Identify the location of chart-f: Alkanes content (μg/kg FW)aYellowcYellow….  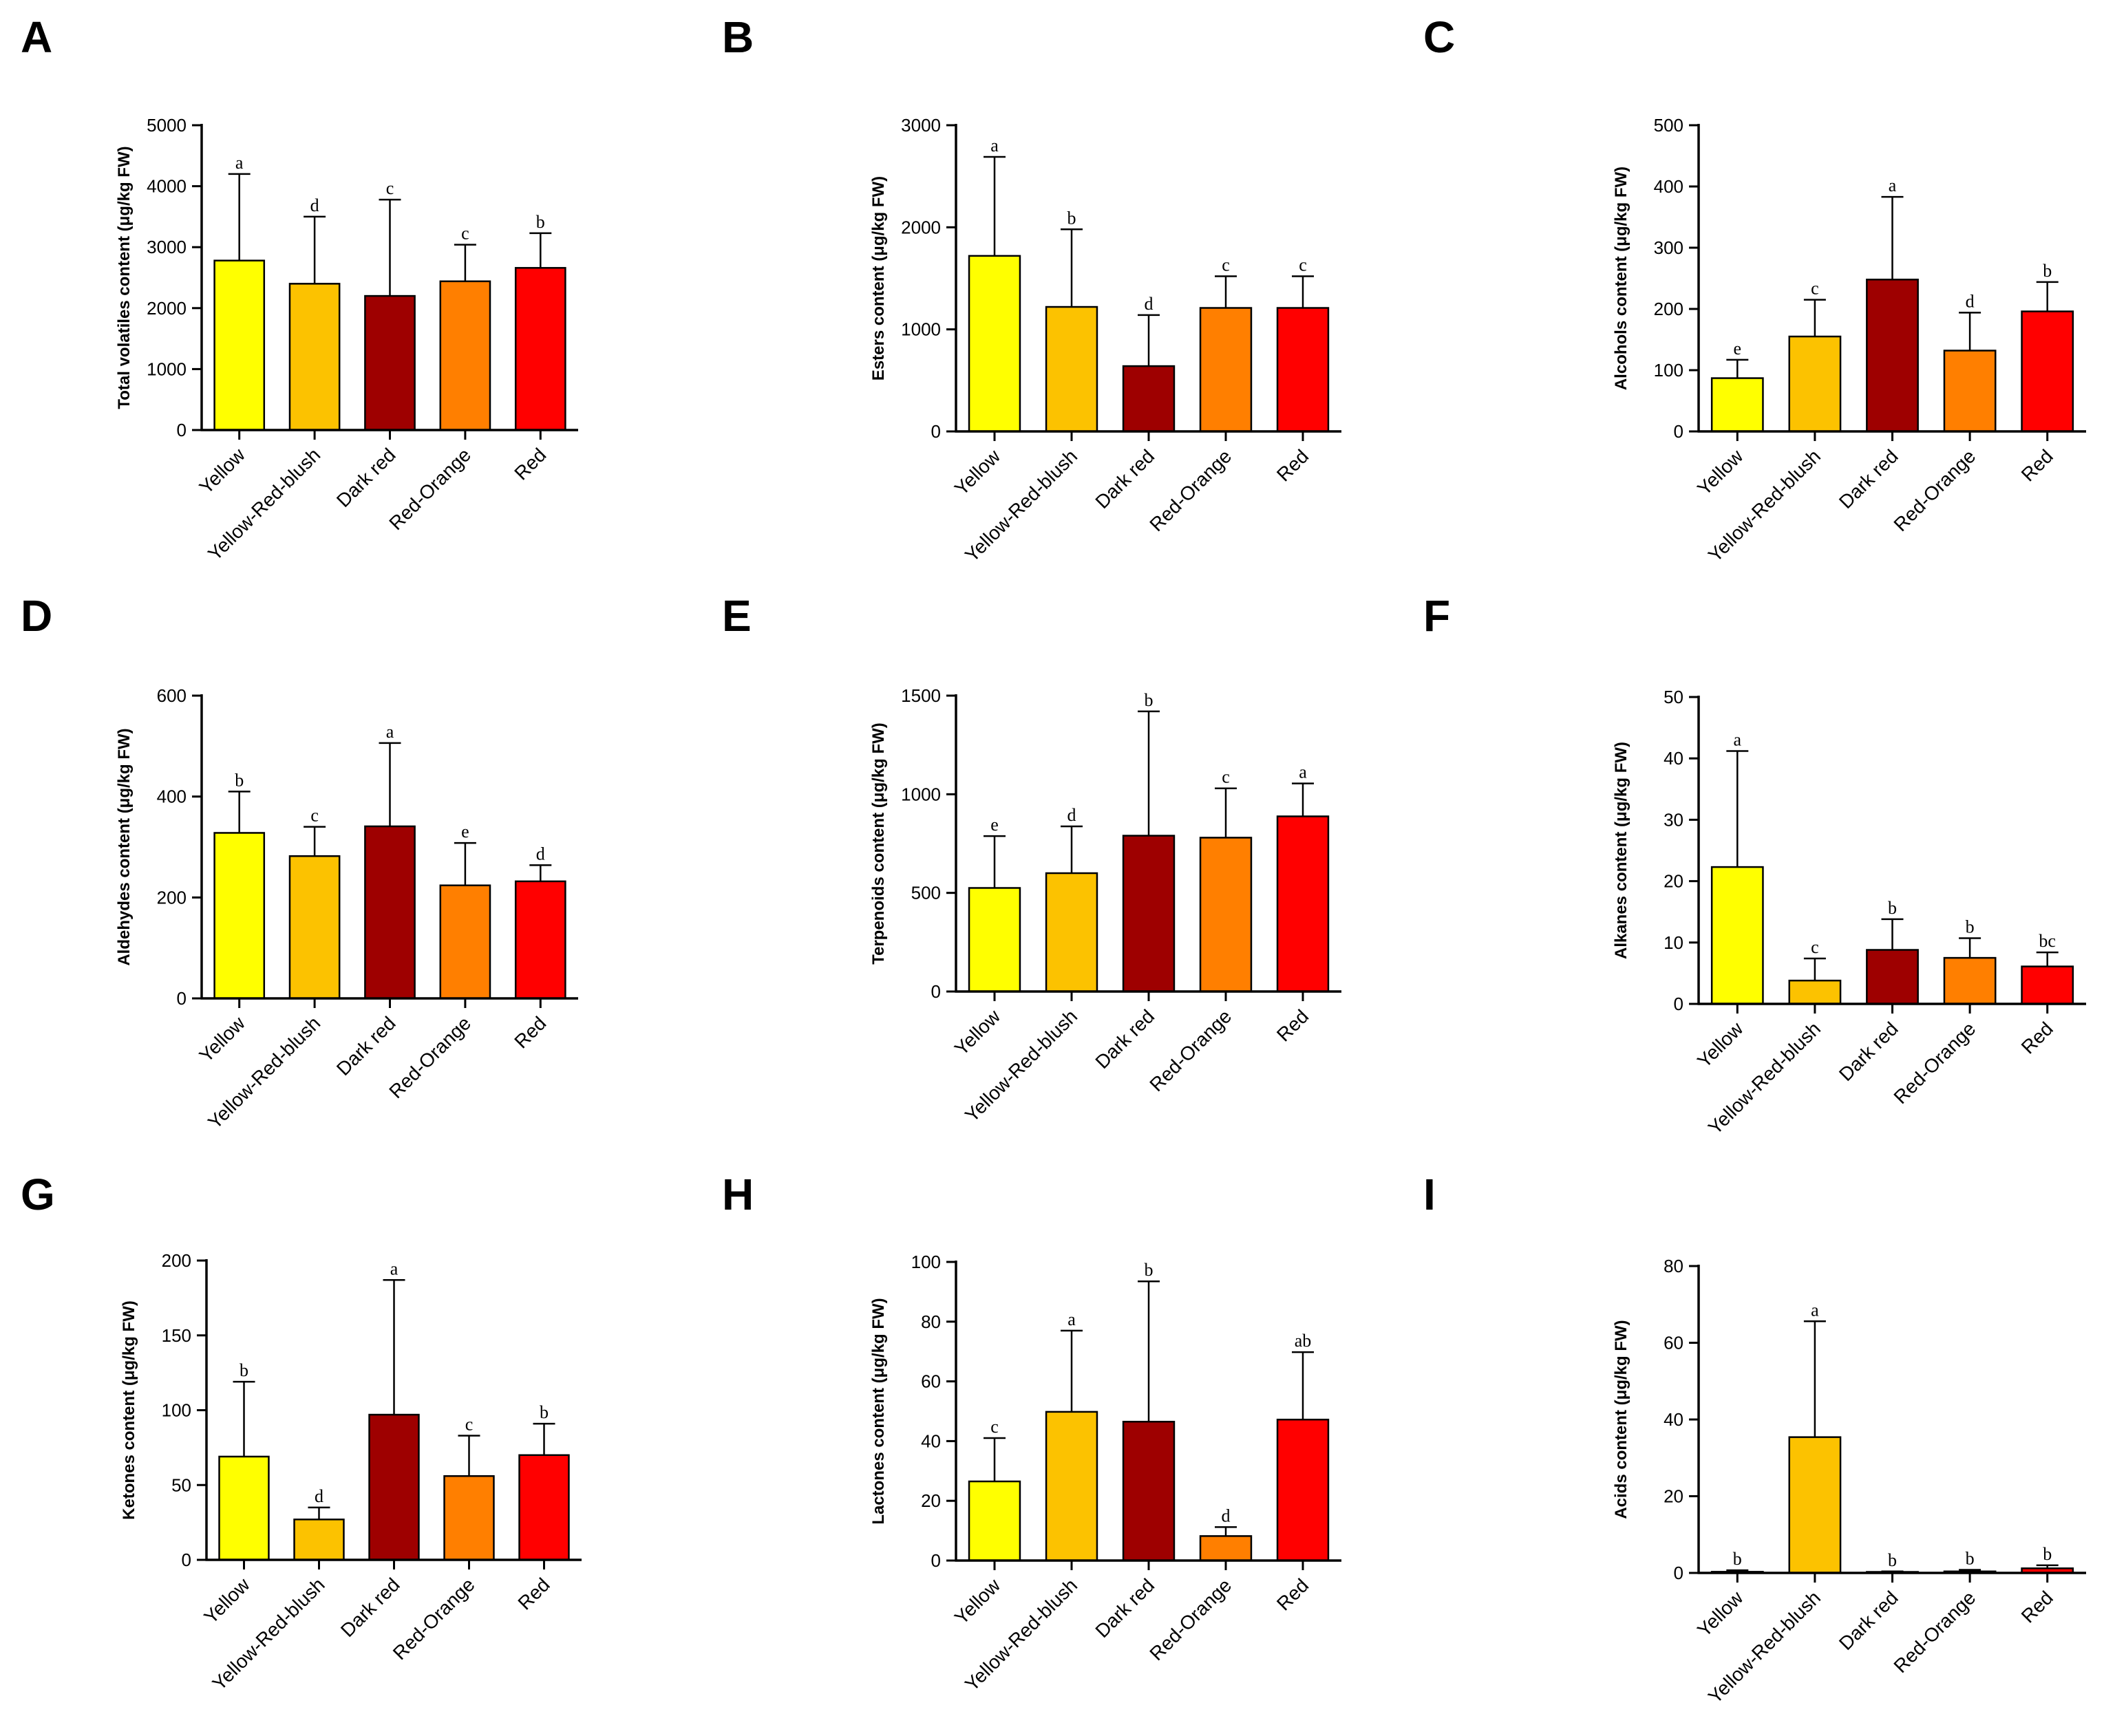
(1849, 913).